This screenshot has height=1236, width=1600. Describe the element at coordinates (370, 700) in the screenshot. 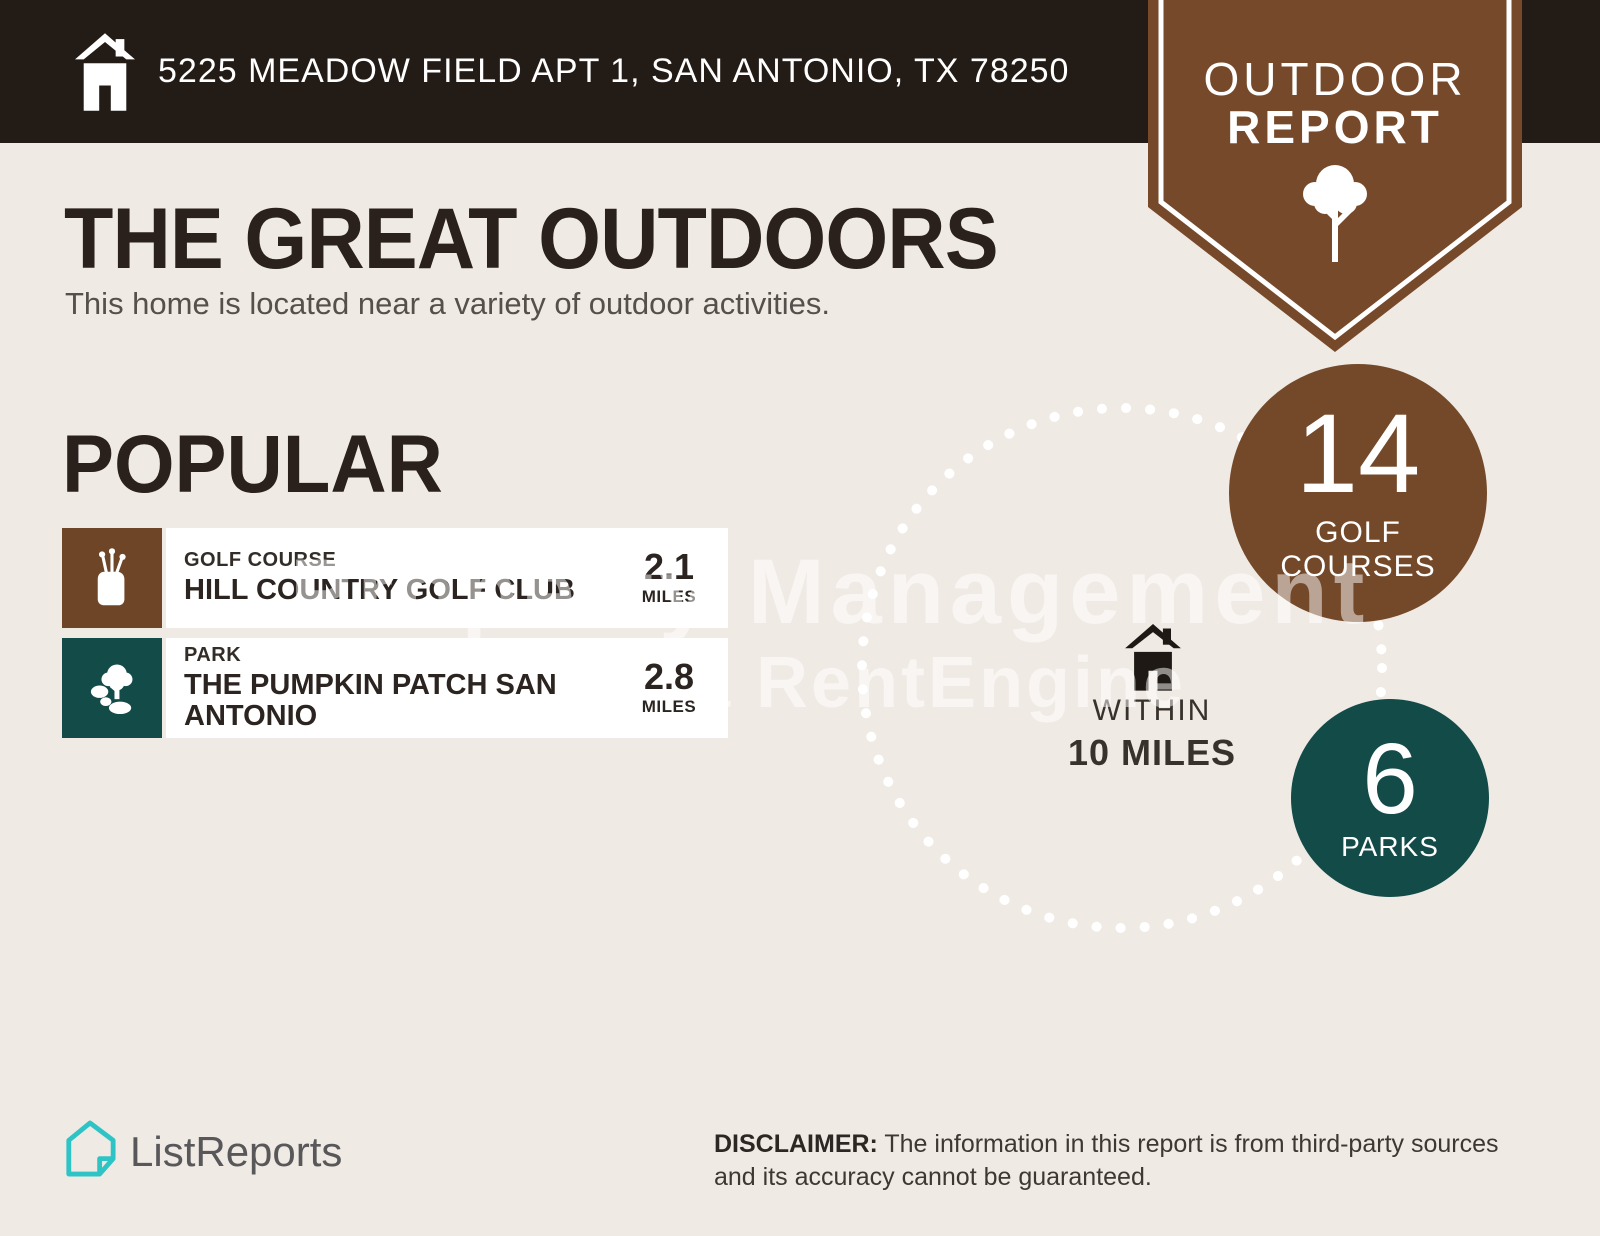

I see `list-item-name: THE PUMPKIN PATCH SAN ANTONIO` at that location.